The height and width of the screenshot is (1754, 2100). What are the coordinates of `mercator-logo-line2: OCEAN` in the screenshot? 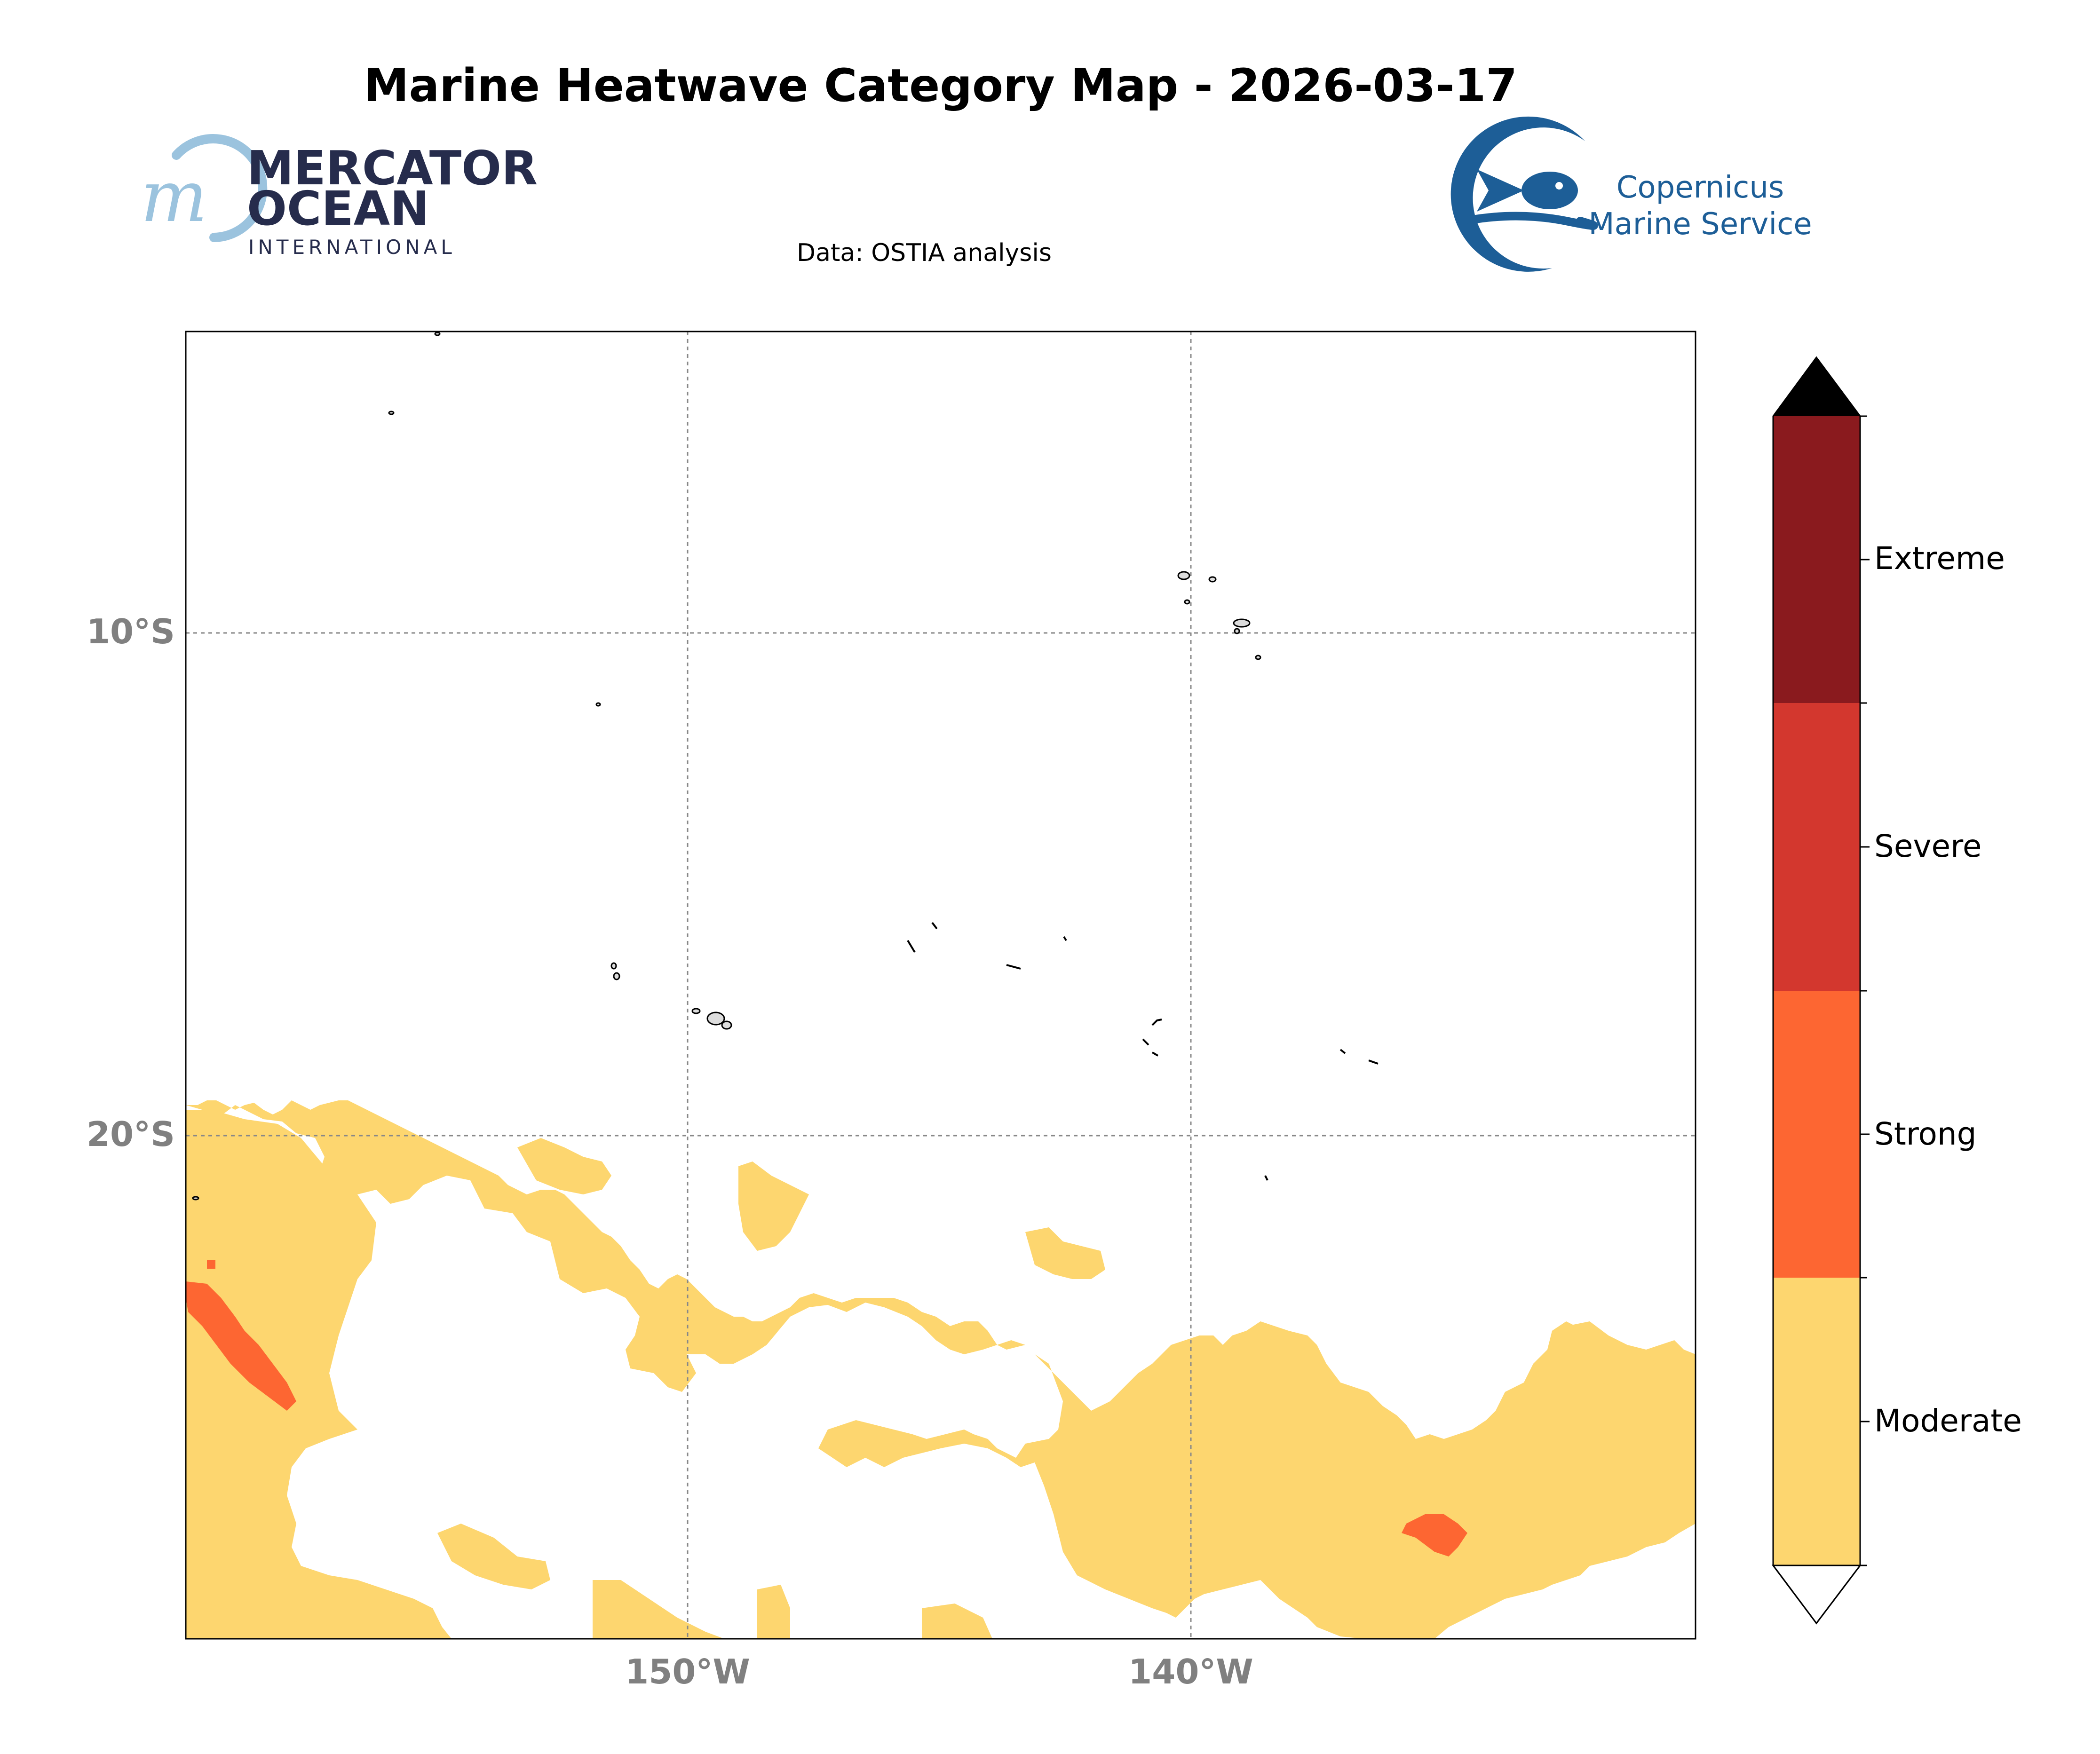 It's located at (338, 208).